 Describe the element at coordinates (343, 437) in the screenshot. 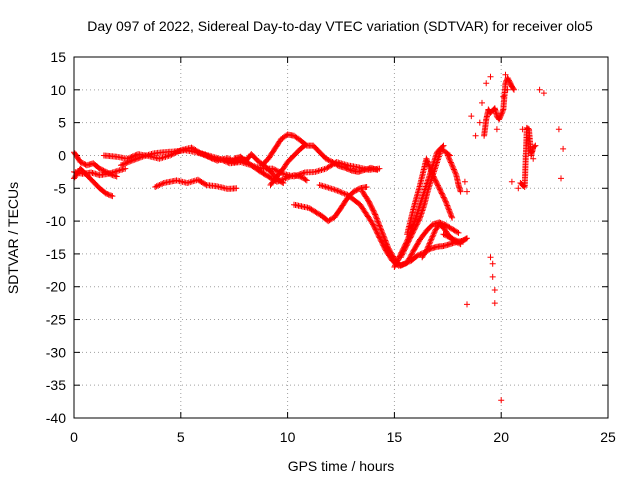

I see `x-tick-labels: 0 5 10 15 20 25` at that location.